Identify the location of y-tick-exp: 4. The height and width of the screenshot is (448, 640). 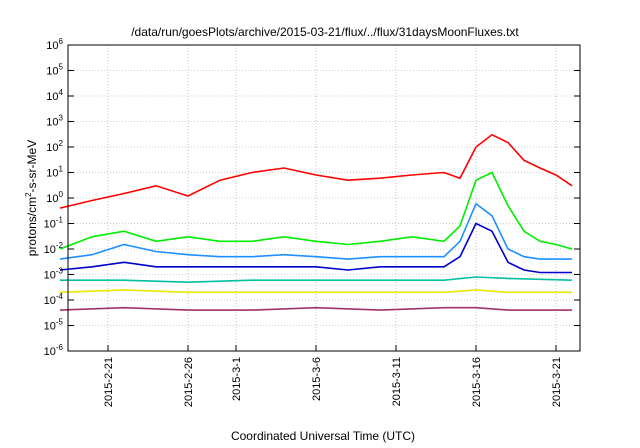
(61, 92).